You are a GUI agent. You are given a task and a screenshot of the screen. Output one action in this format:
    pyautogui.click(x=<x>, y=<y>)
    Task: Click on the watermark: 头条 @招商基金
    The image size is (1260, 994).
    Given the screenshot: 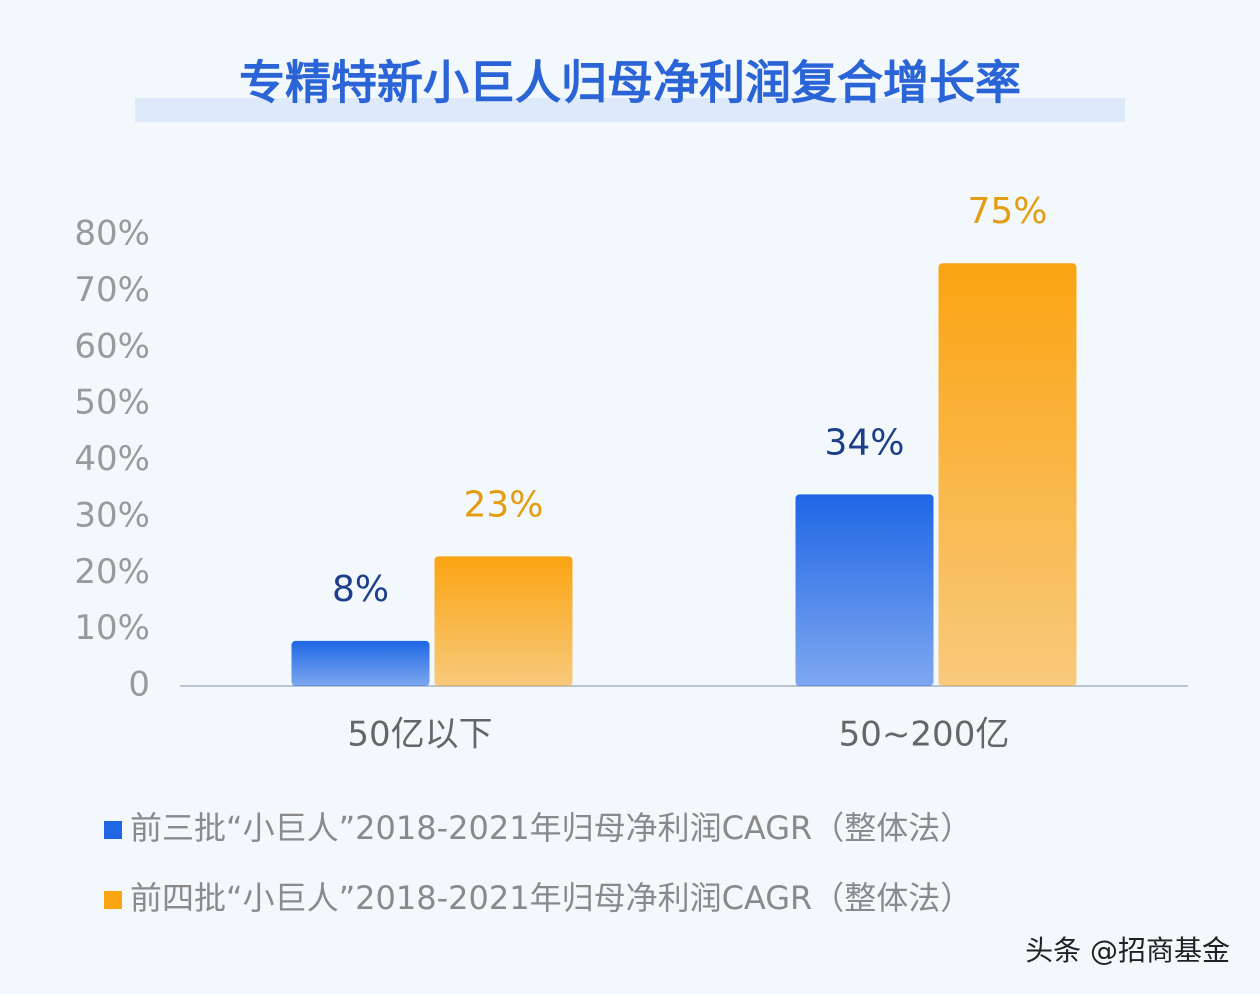 What is the action you would take?
    pyautogui.click(x=1127, y=950)
    